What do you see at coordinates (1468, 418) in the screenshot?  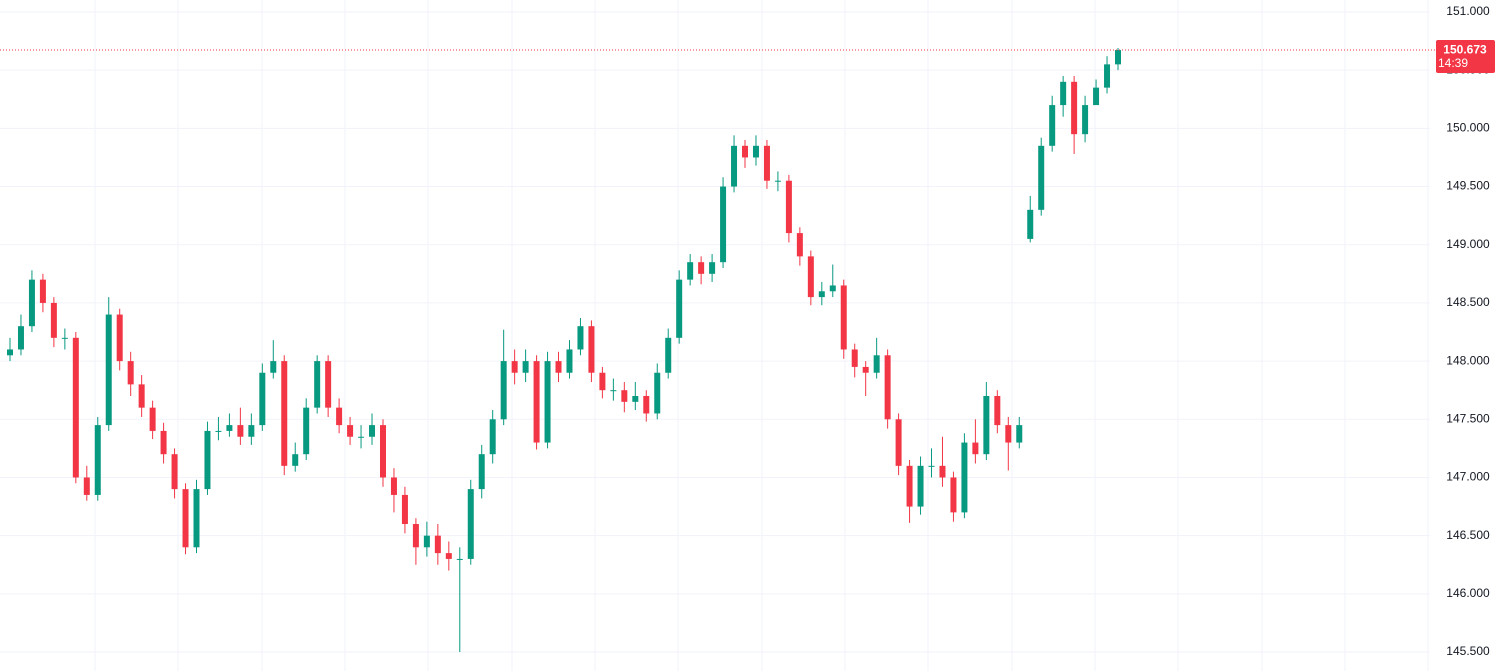 I see `y-tick-label: 147.500` at bounding box center [1468, 418].